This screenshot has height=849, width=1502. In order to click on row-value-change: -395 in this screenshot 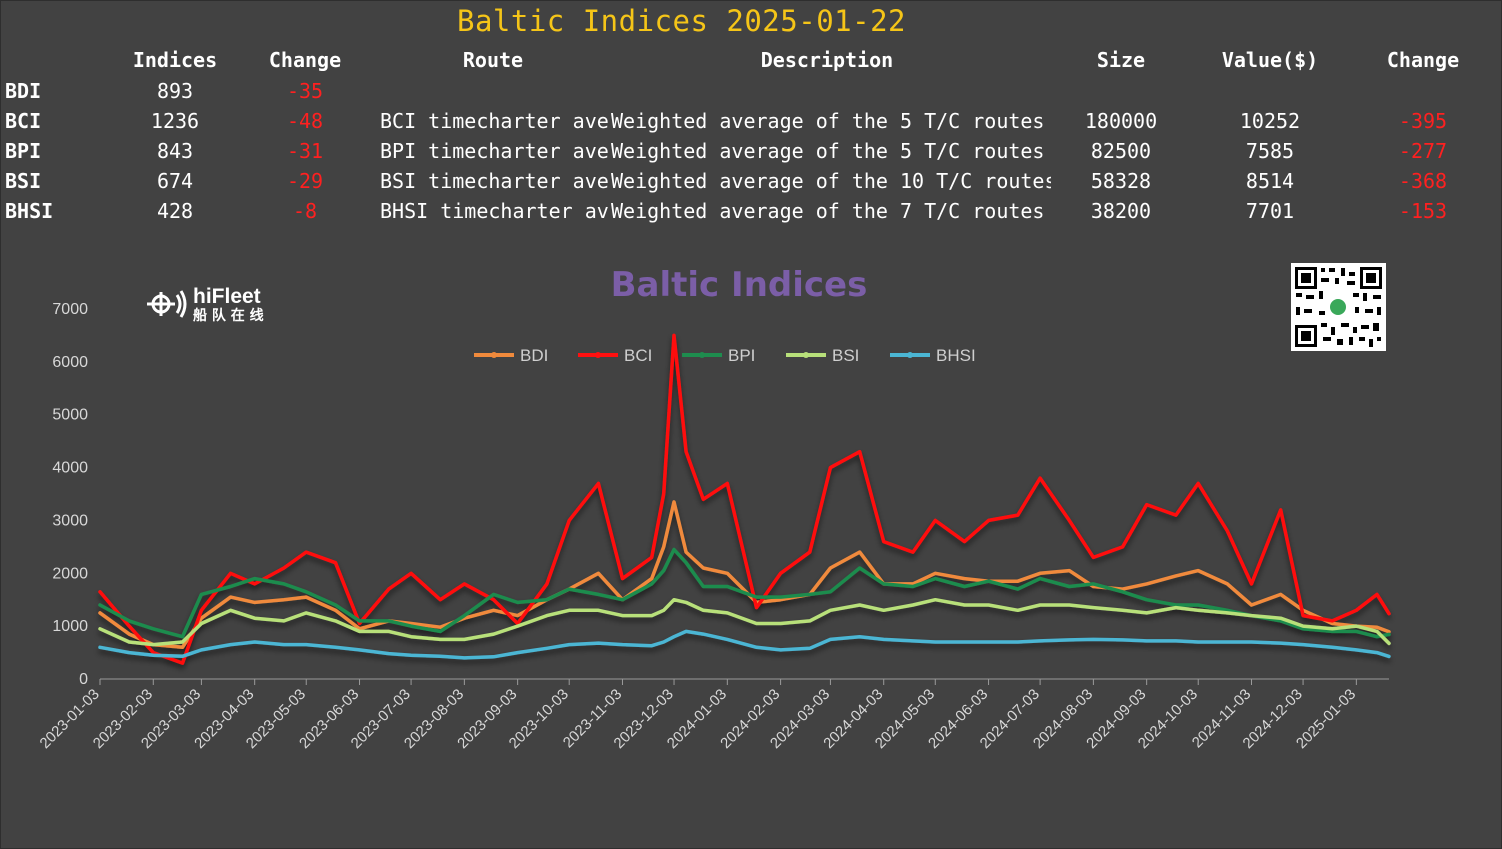, I will do `click(1423, 121)`.